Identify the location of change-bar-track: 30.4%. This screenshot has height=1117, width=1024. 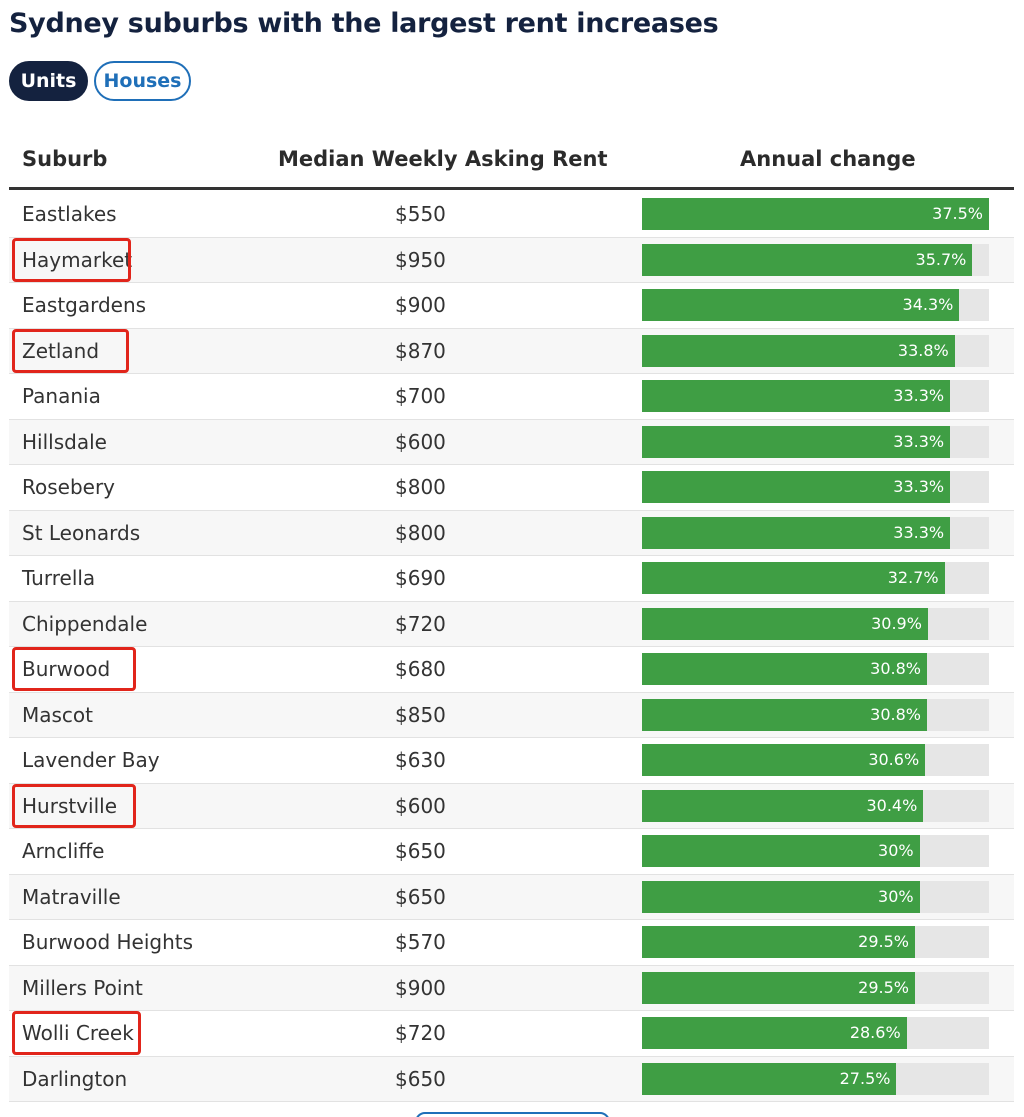
(815, 805).